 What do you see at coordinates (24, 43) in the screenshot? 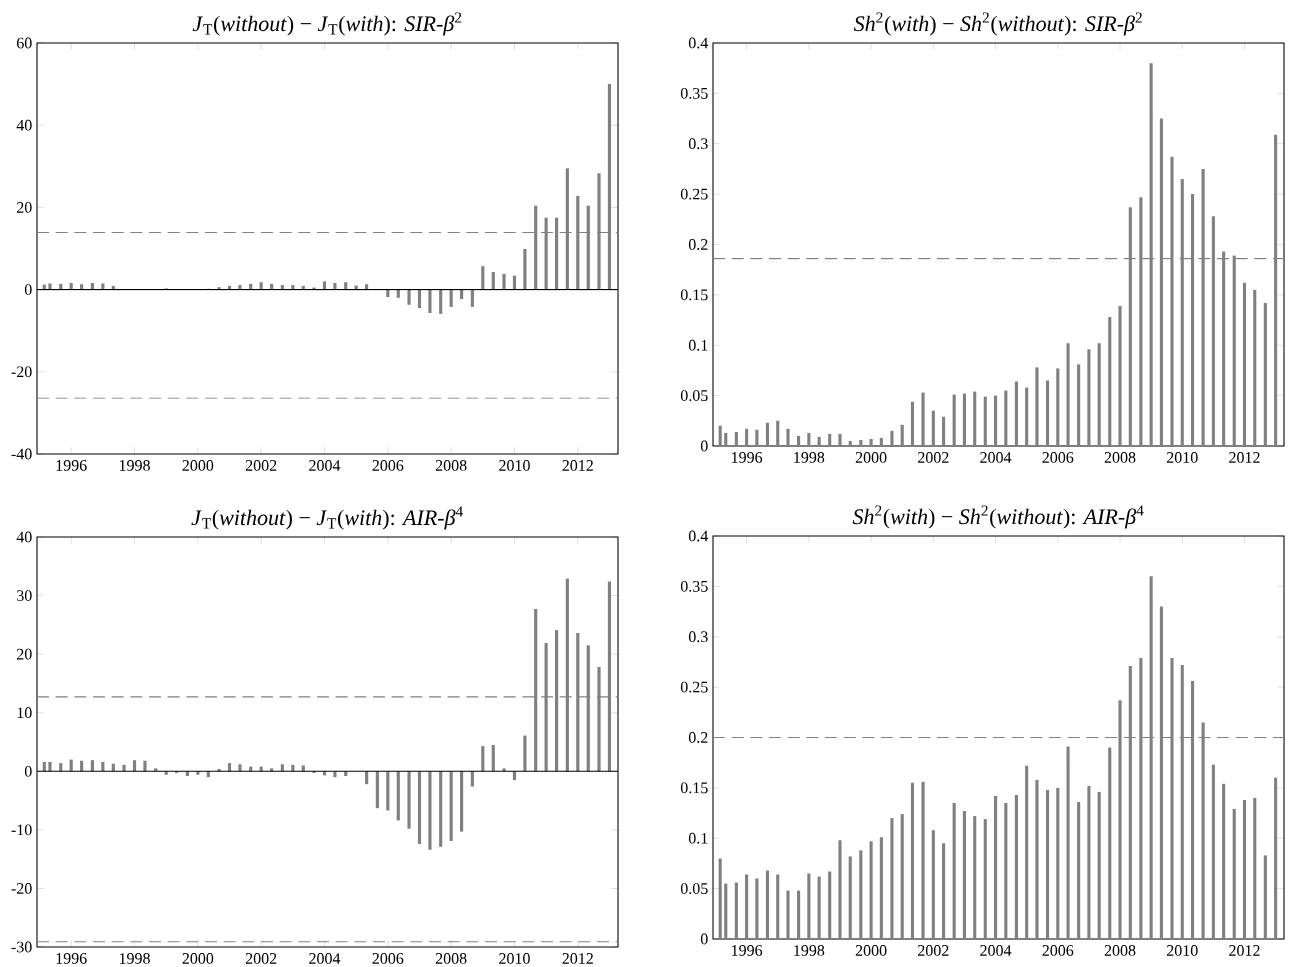
I see `y-tick-label: 60` at bounding box center [24, 43].